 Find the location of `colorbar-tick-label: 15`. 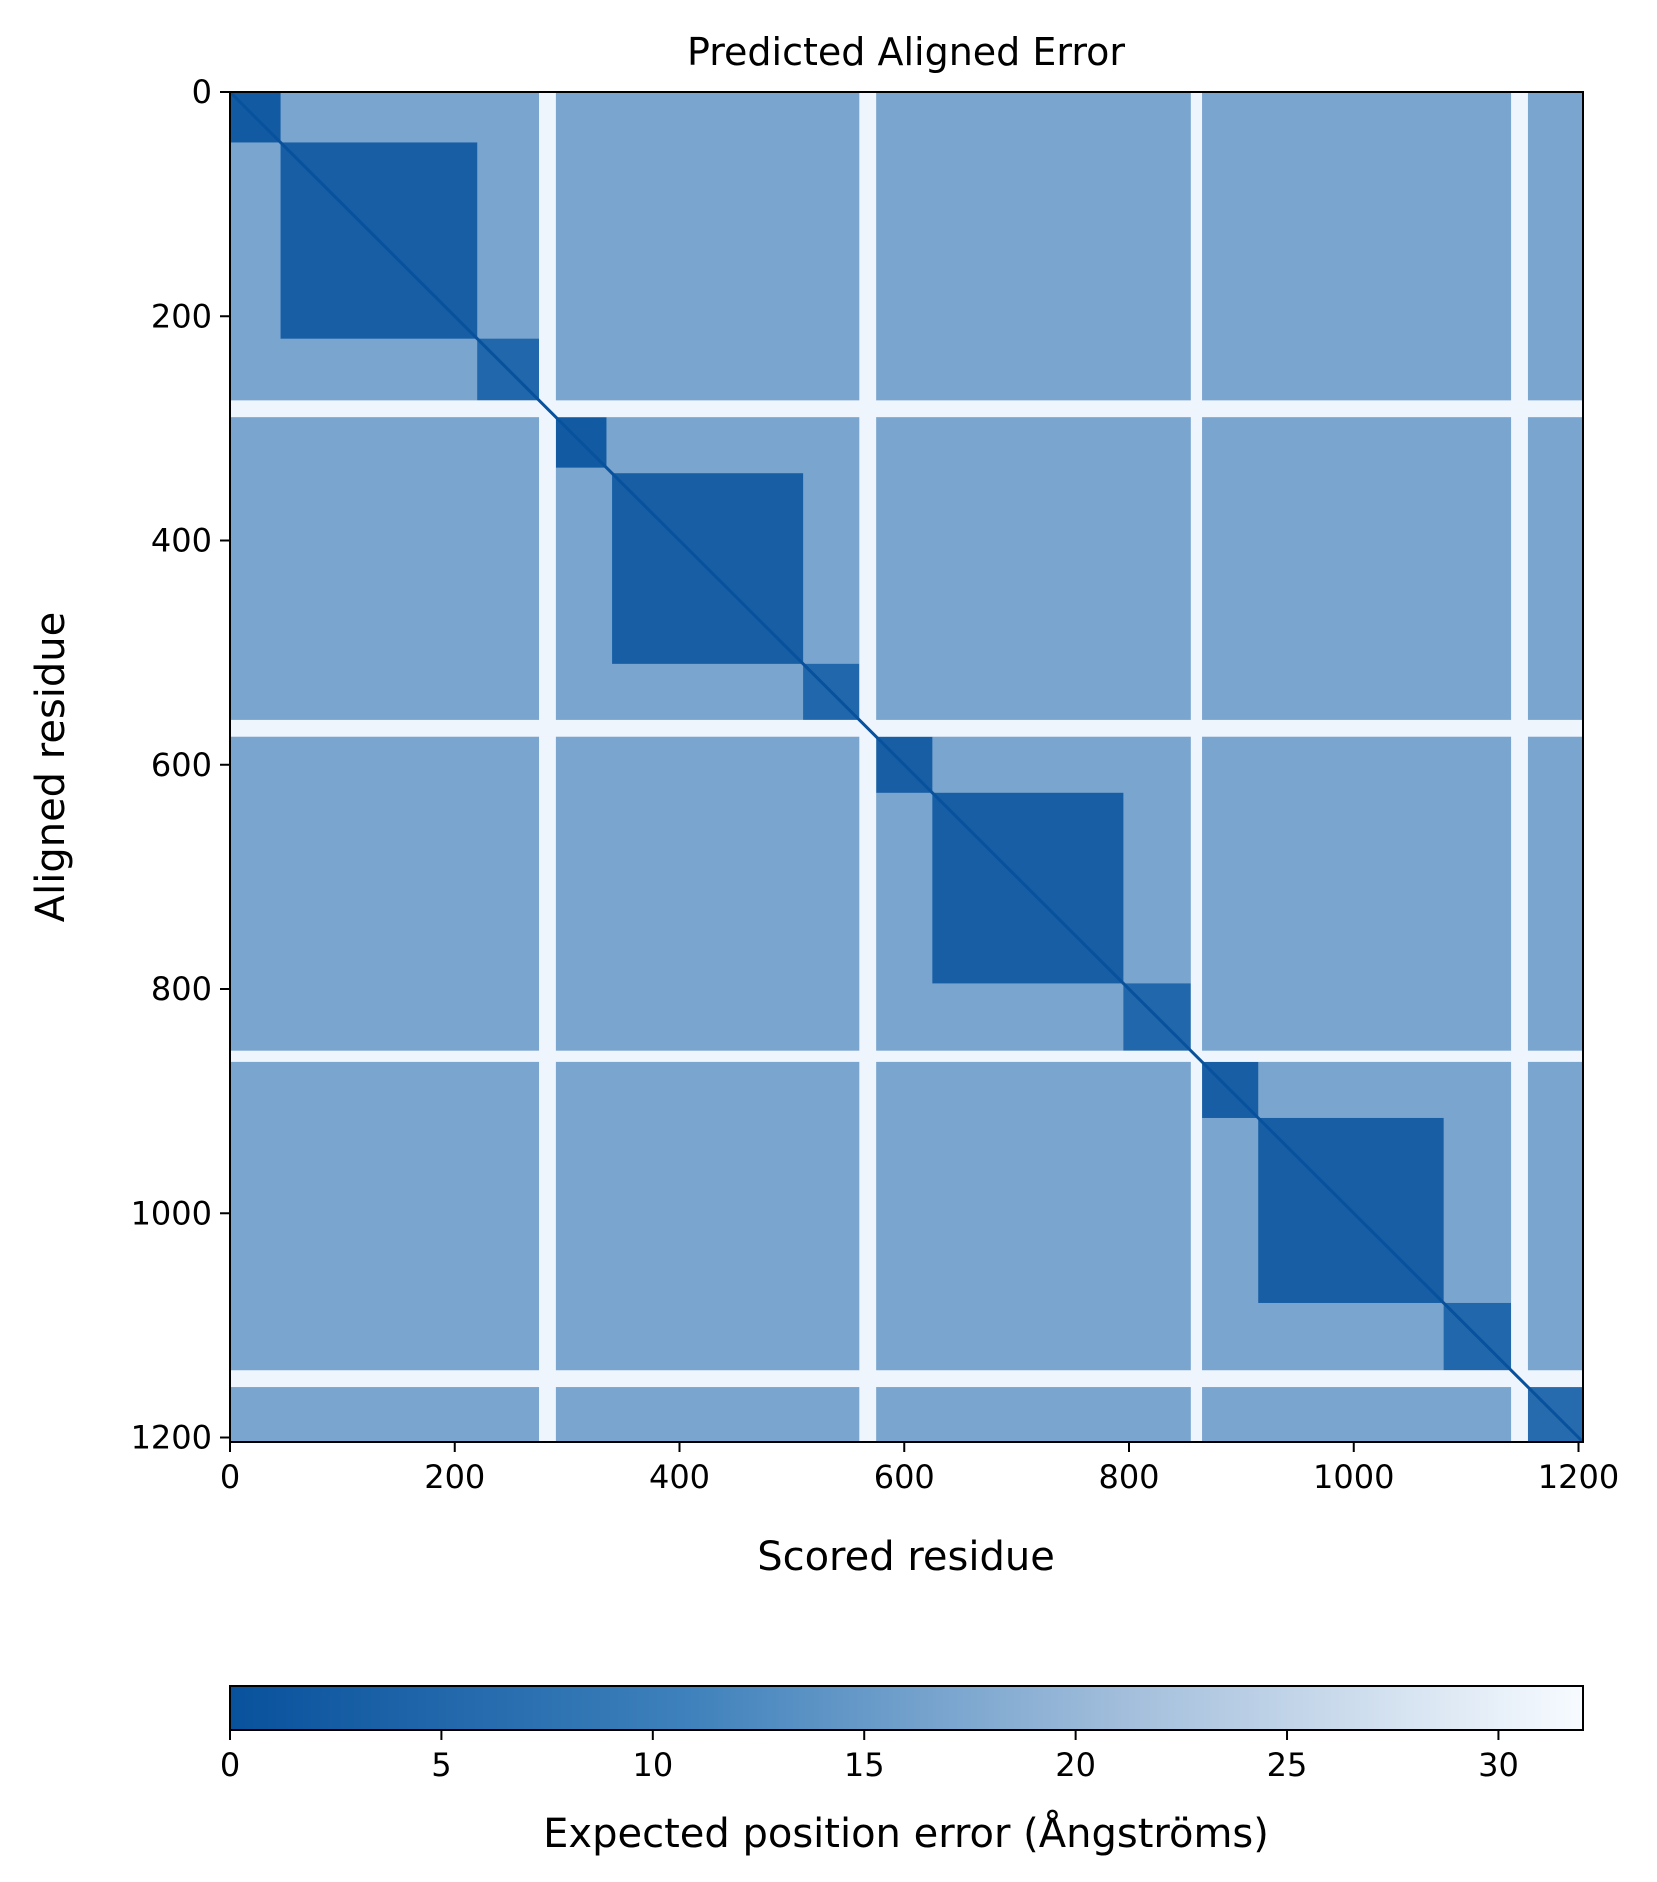

colorbar-tick-label: 15 is located at coordinates (864, 1765).